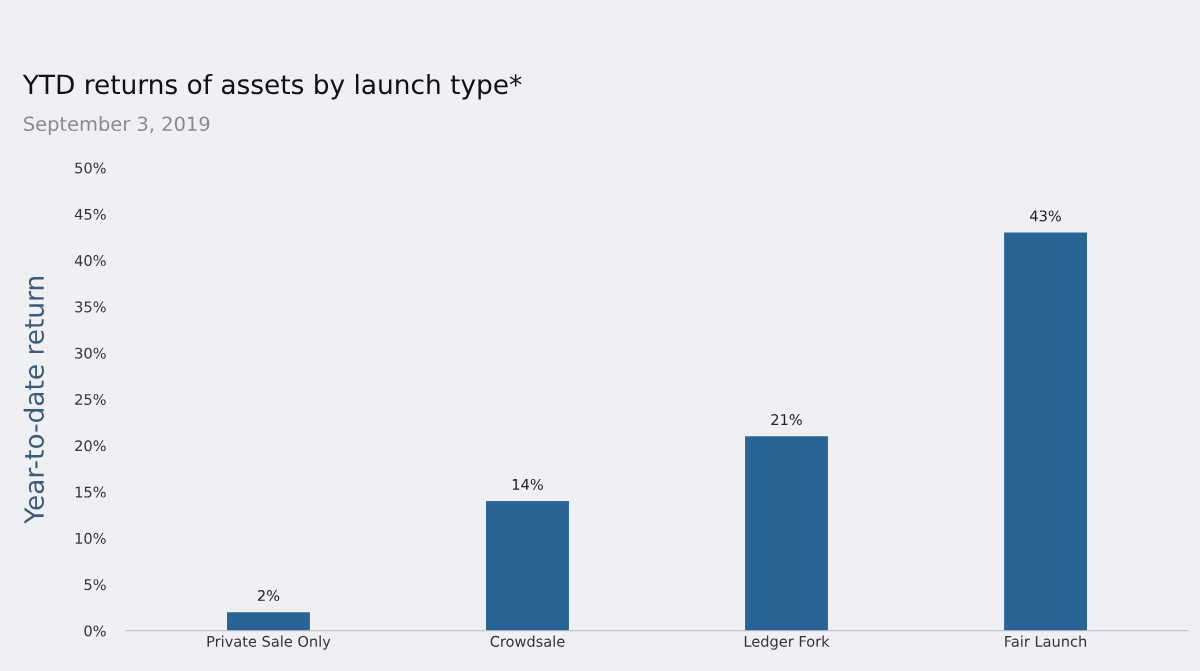  I want to click on x-tick-label: Crowdsale, so click(527, 641).